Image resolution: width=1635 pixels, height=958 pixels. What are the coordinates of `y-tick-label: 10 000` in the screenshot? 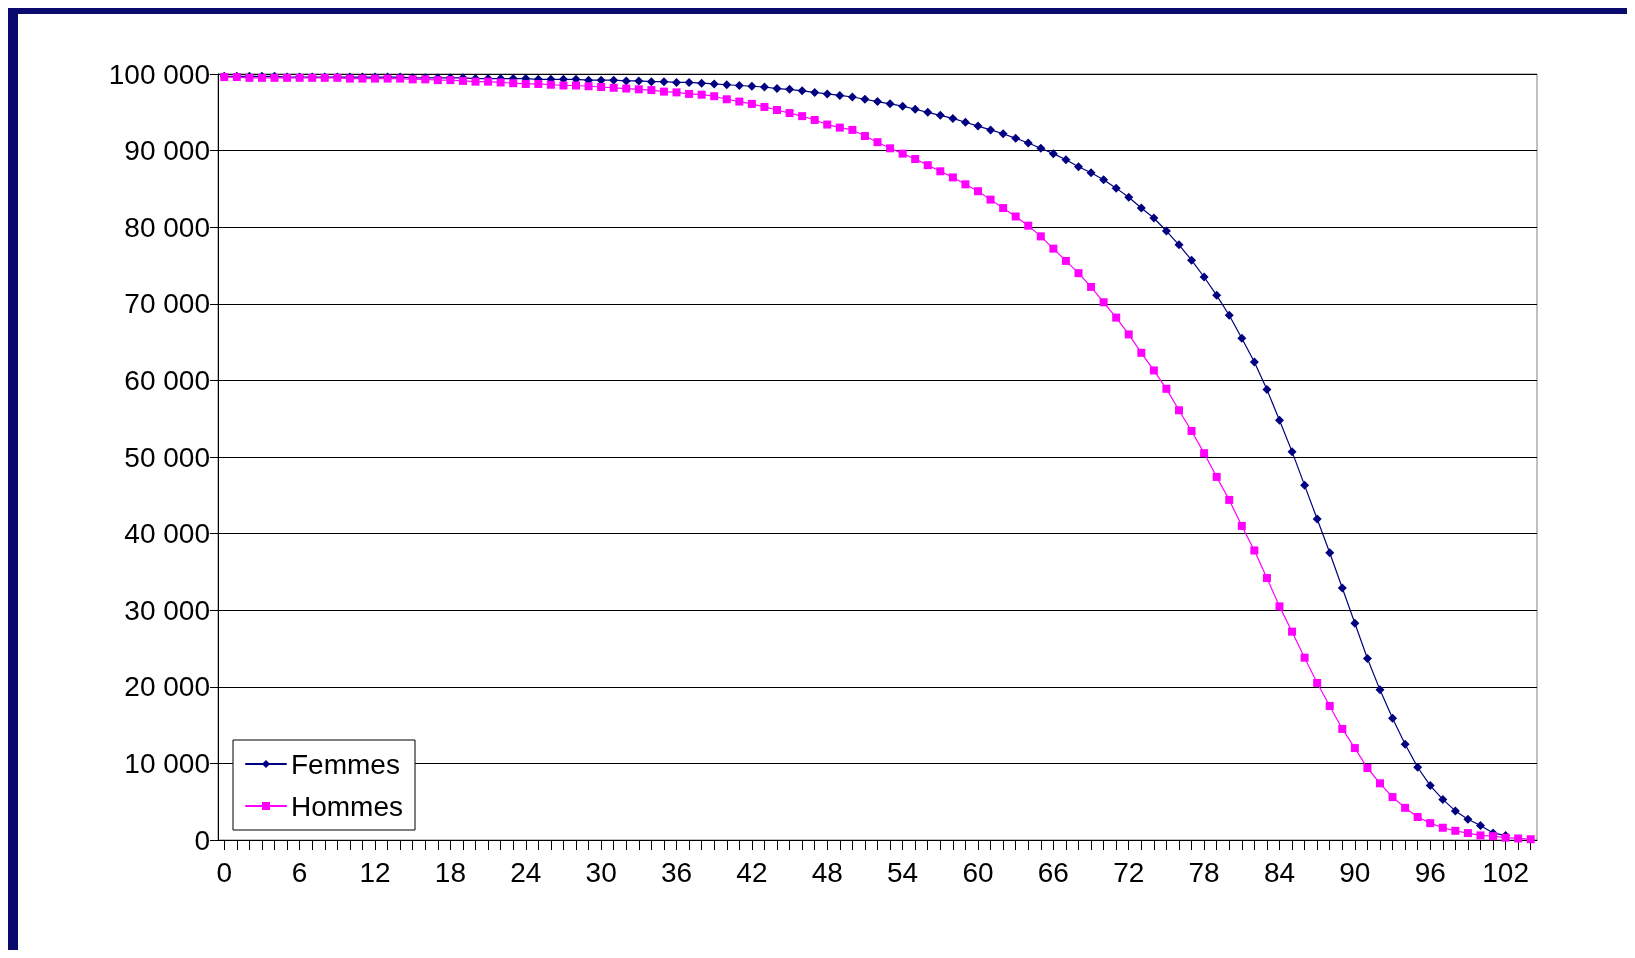 It's located at (167, 763).